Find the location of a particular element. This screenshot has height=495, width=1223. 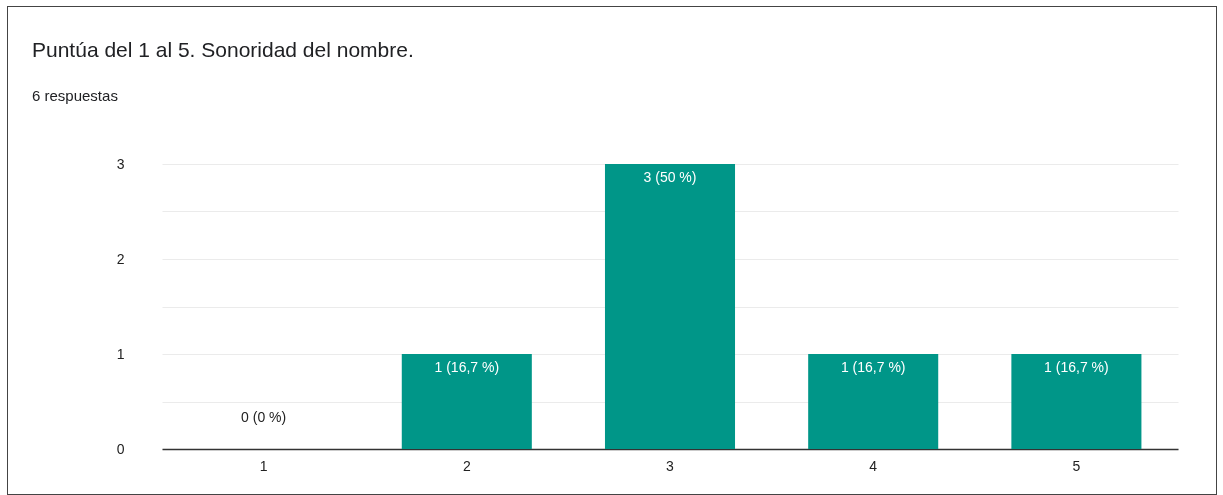

y-tick-label: 0 is located at coordinates (120, 448).